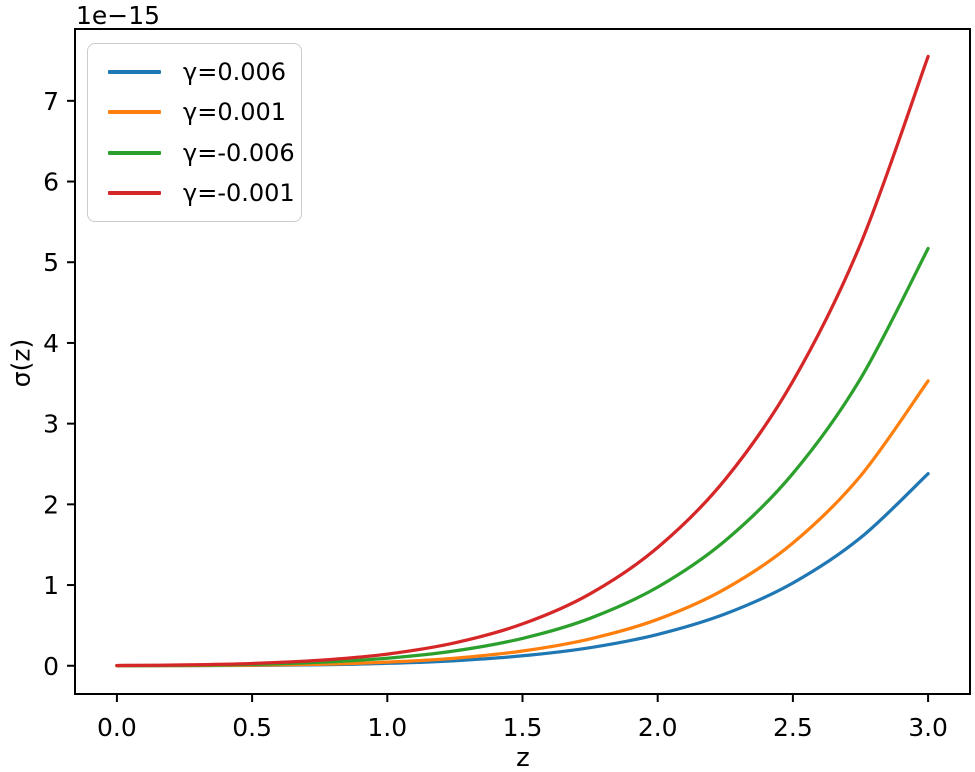 Image resolution: width=975 pixels, height=772 pixels. I want to click on x-tick-label: 2.5, so click(793, 727).